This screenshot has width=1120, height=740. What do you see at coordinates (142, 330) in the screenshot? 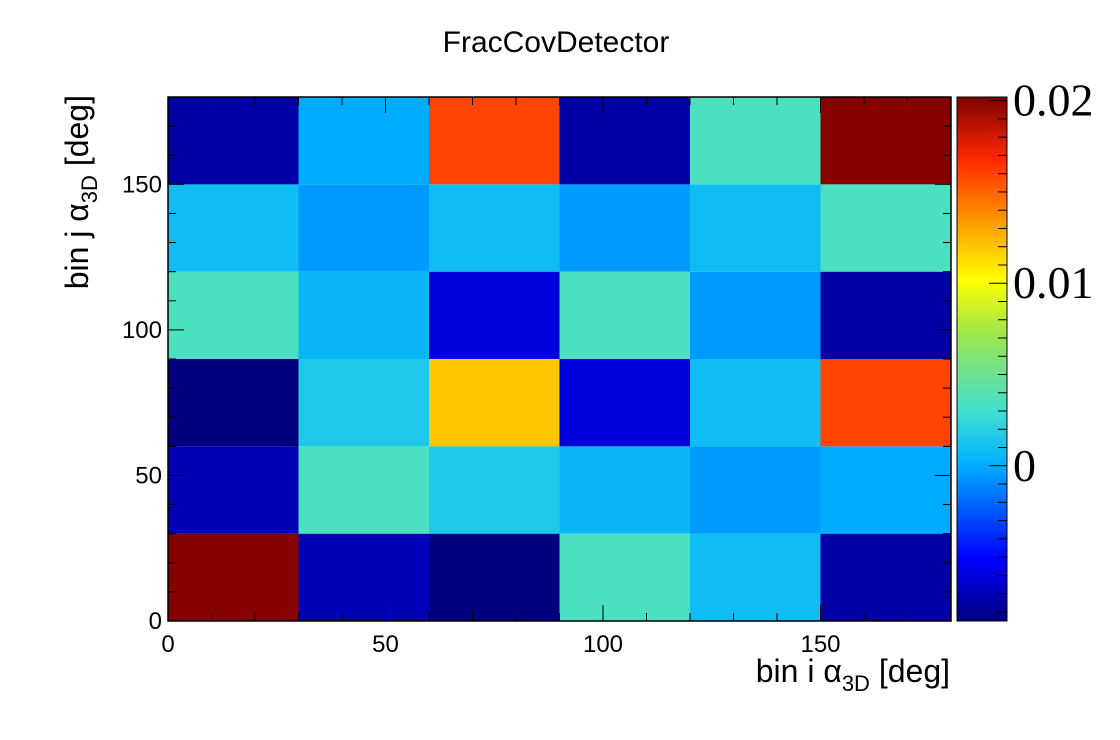
I see `y-tick-label: 100` at bounding box center [142, 330].